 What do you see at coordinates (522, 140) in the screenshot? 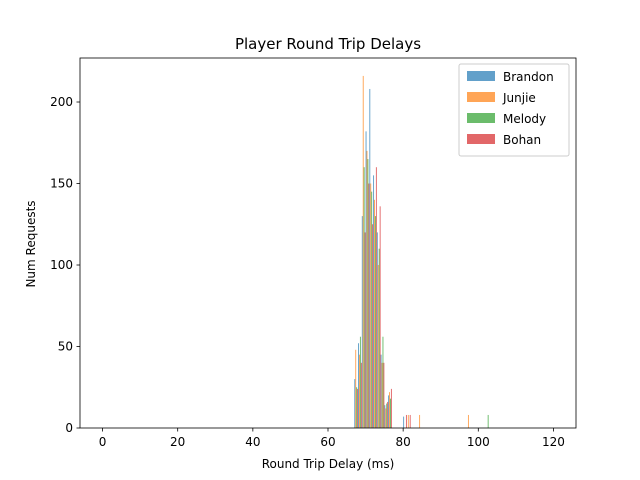
I see `legend-label-bohan: Bohan` at bounding box center [522, 140].